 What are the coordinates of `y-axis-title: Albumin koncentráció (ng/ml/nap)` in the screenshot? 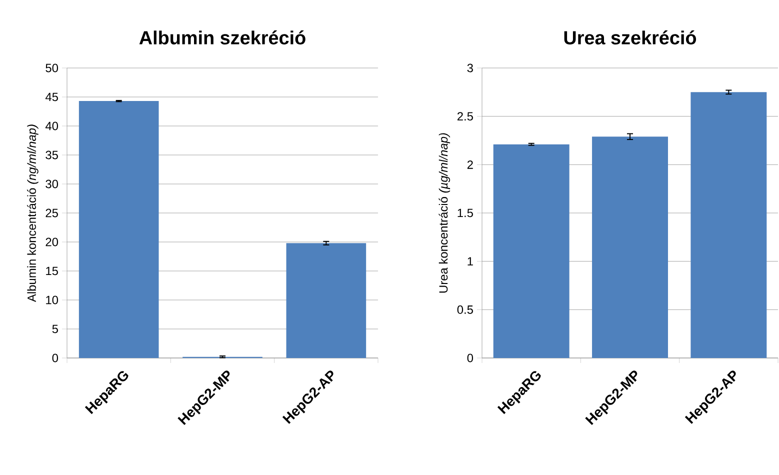 It's located at (32, 213).